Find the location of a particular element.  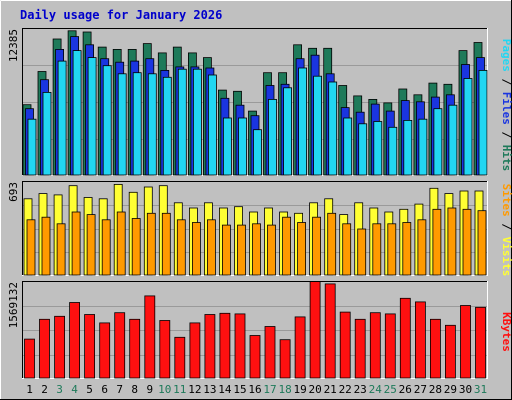

legend-visits-sites: Sites / Visits is located at coordinates (506, 230).